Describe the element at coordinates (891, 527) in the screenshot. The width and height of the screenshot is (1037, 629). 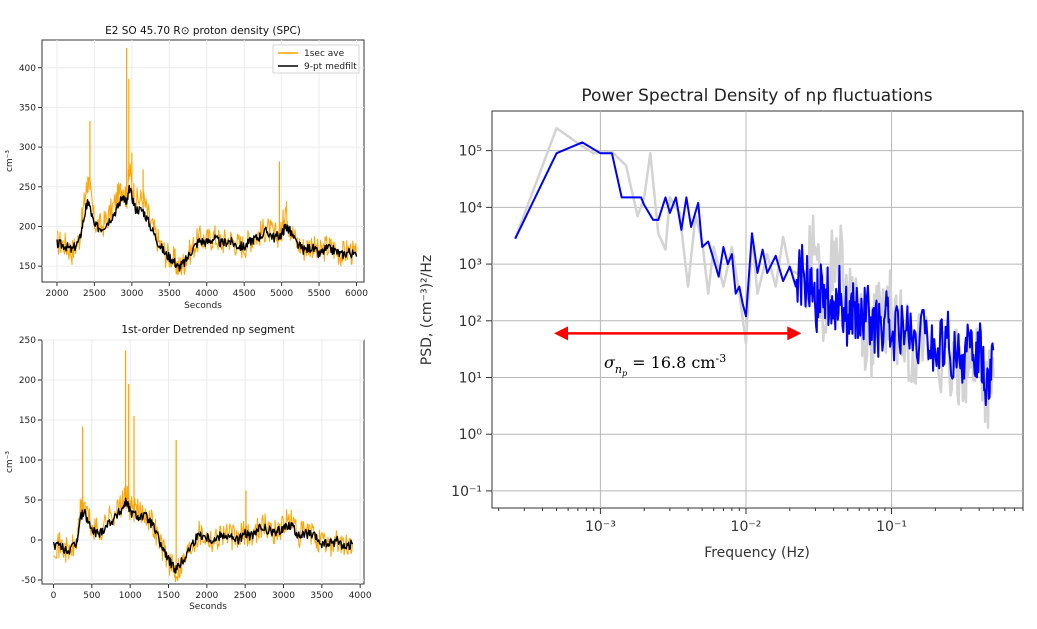
I see `x-tick-label: 10⁻¹` at that location.